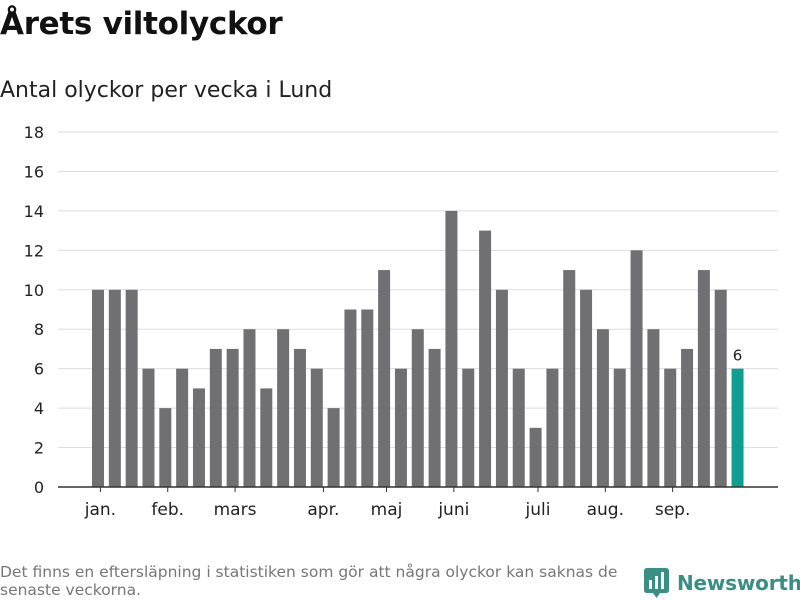 This screenshot has height=600, width=800. I want to click on chart-title: Årets viltolyckor, so click(141, 24).